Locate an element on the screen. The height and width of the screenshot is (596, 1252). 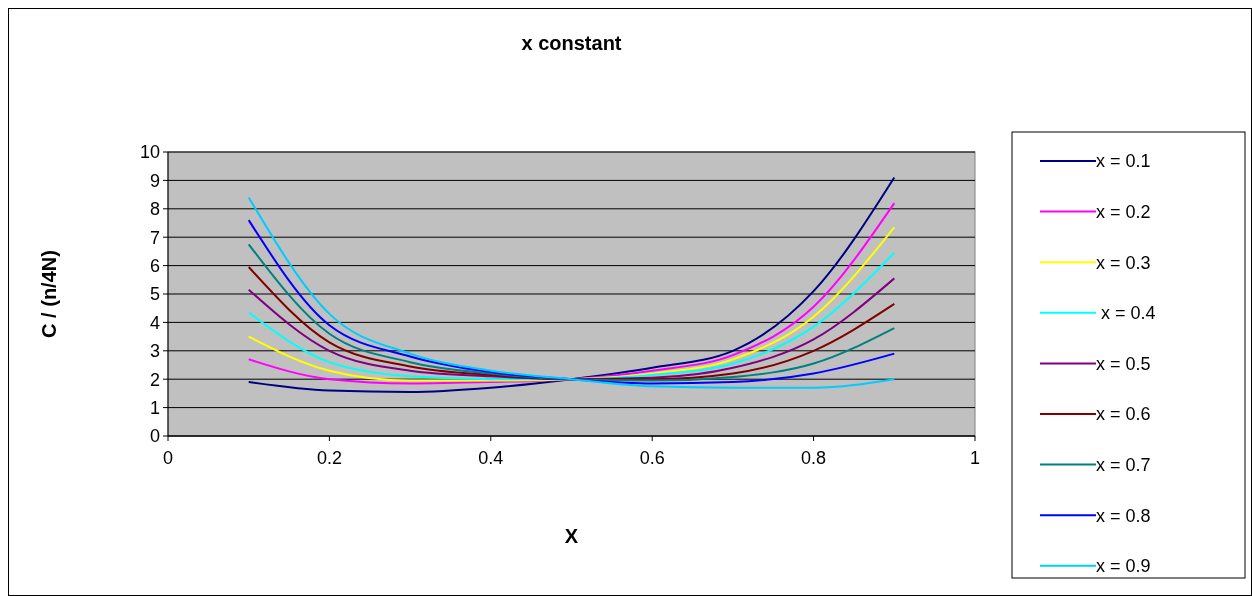
x-axis-title: X is located at coordinates (571, 536).